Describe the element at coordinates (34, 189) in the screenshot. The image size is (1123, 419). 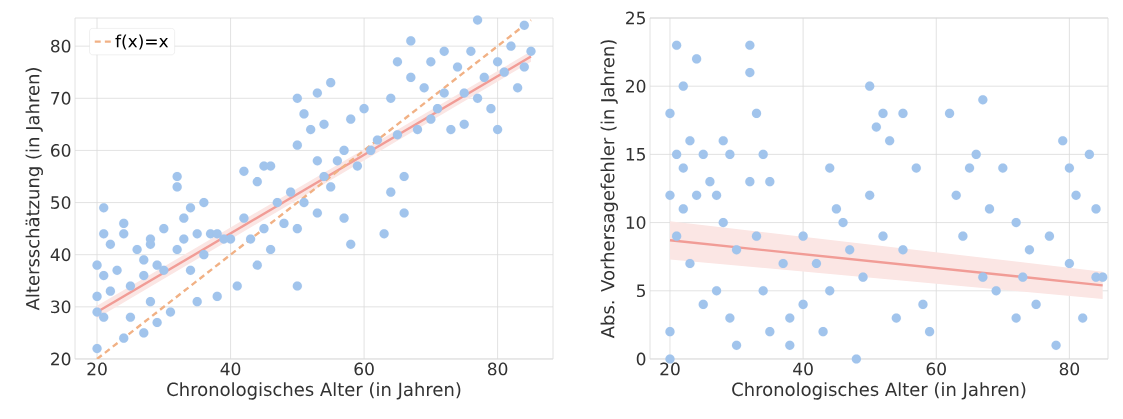
I see `y-axis-title: Altersschätzung (in Jahren)` at that location.